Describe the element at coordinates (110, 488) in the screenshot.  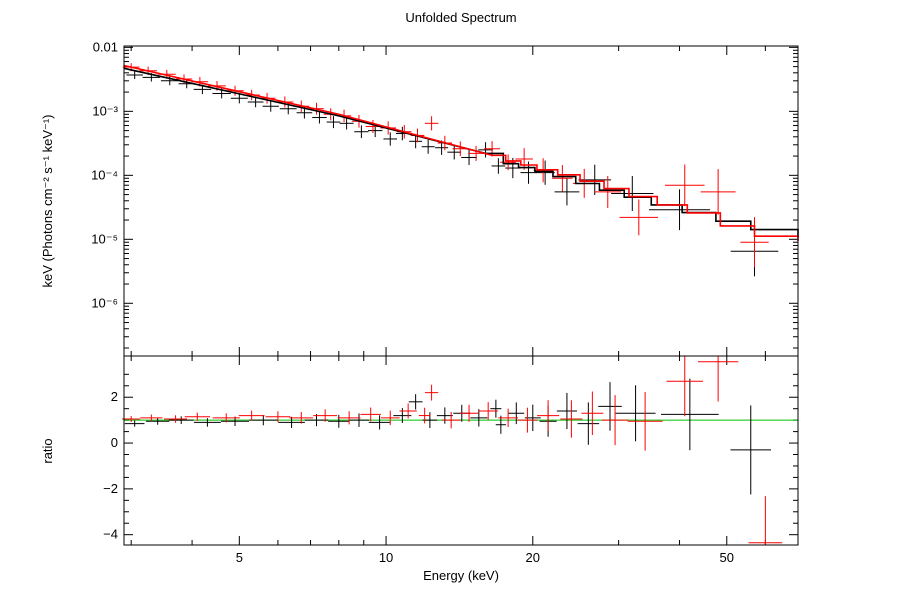
I see `ratio-y-tick-label: −2` at that location.